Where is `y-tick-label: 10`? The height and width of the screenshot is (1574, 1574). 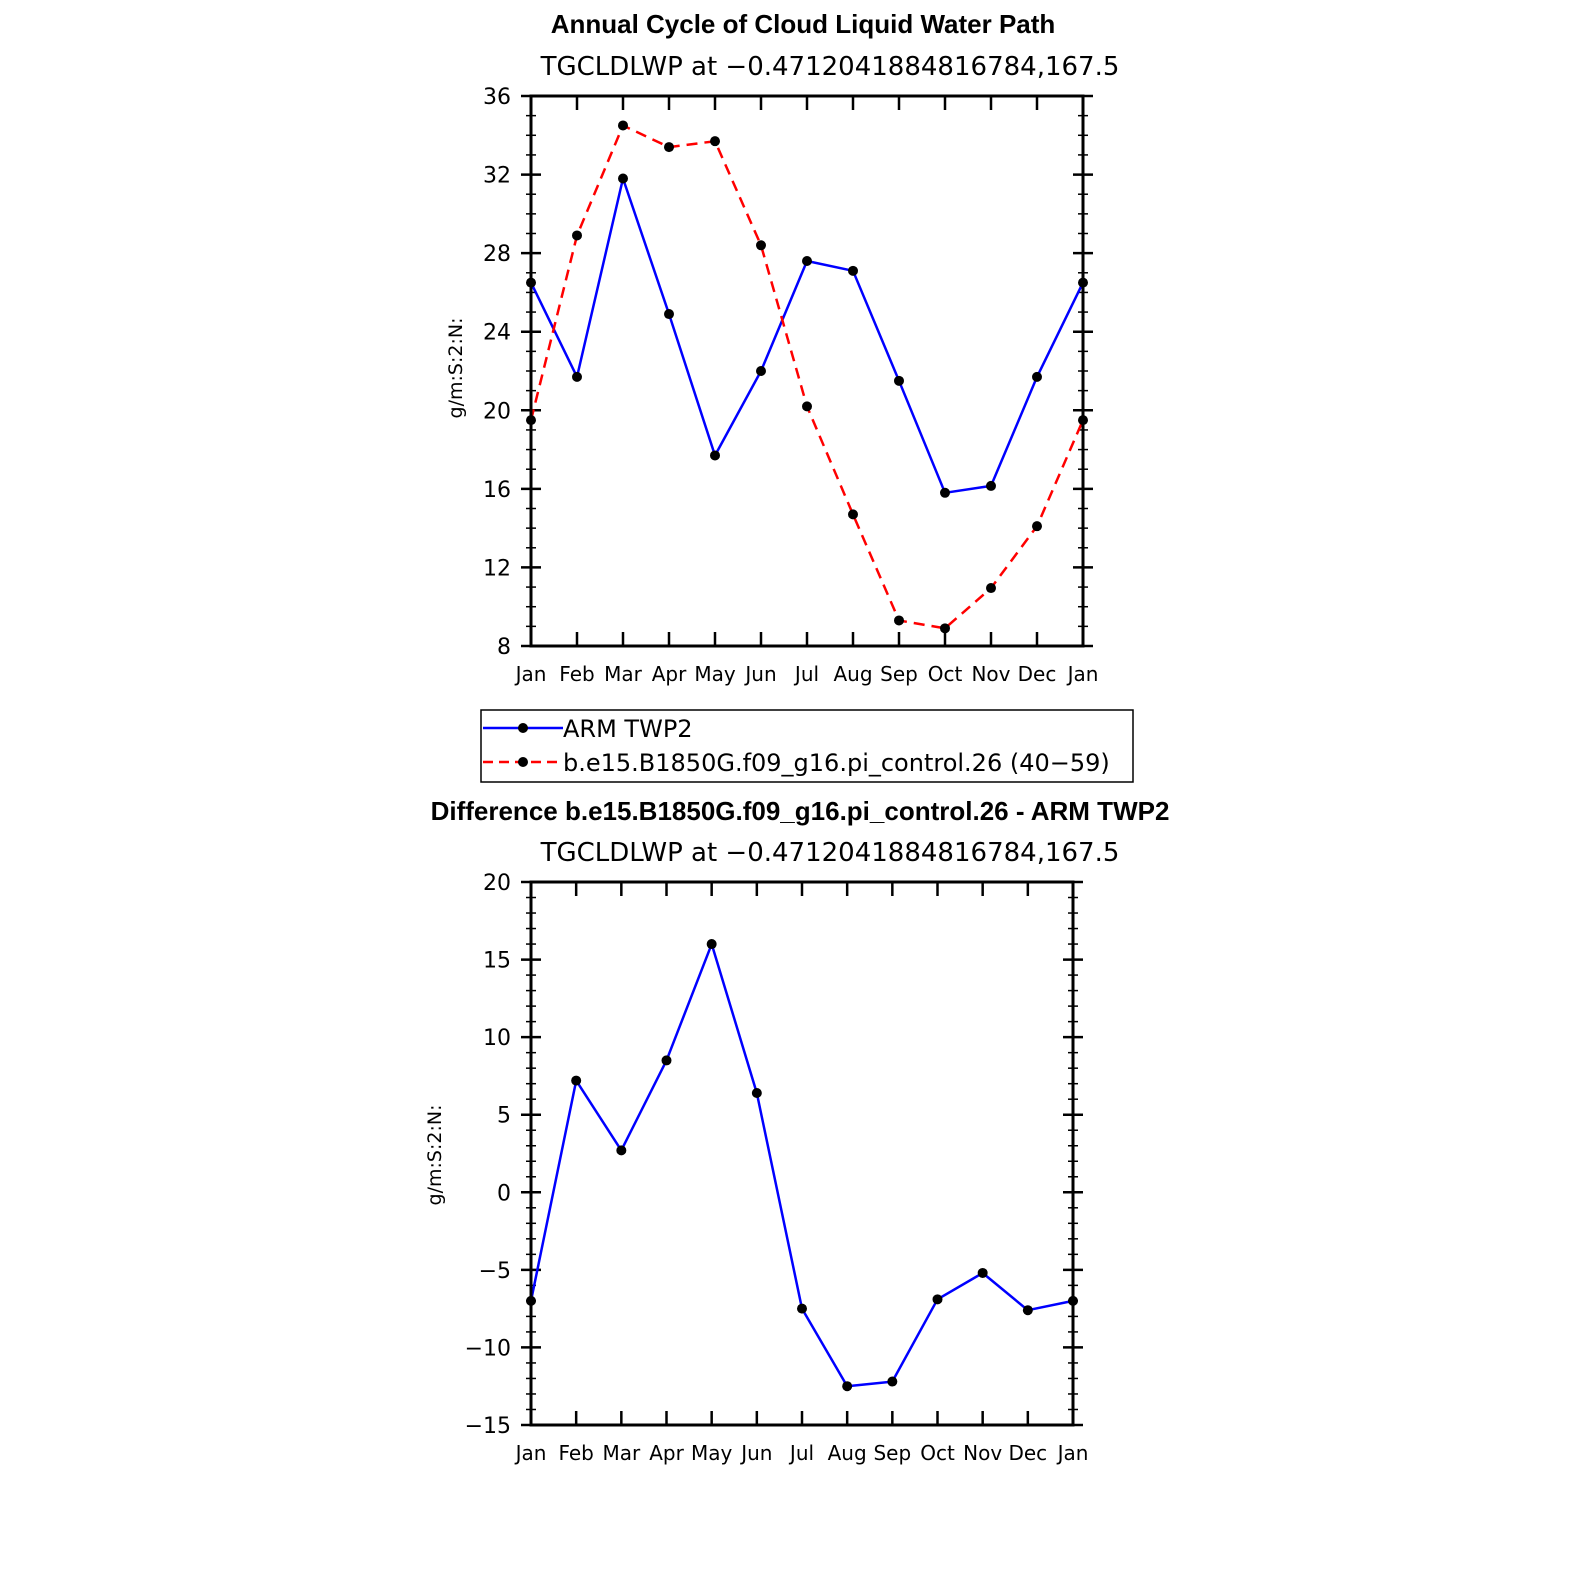 y-tick-label: 10 is located at coordinates (497, 1038).